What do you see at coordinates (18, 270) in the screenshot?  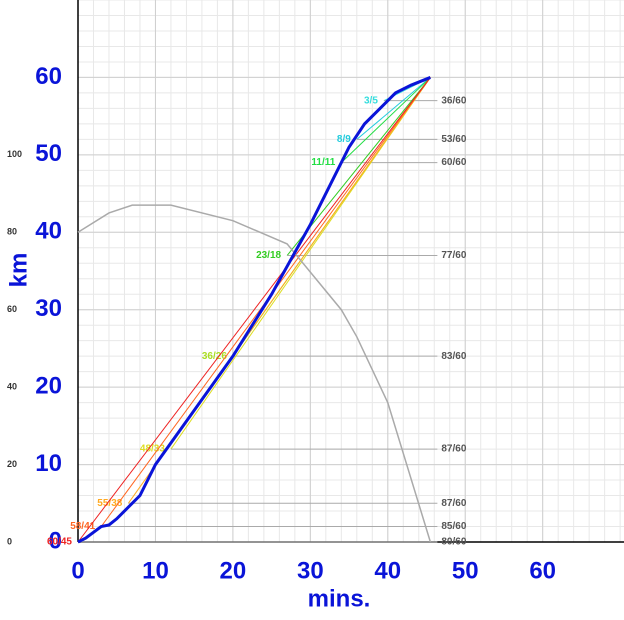 I see `y-axis-label: km` at bounding box center [18, 270].